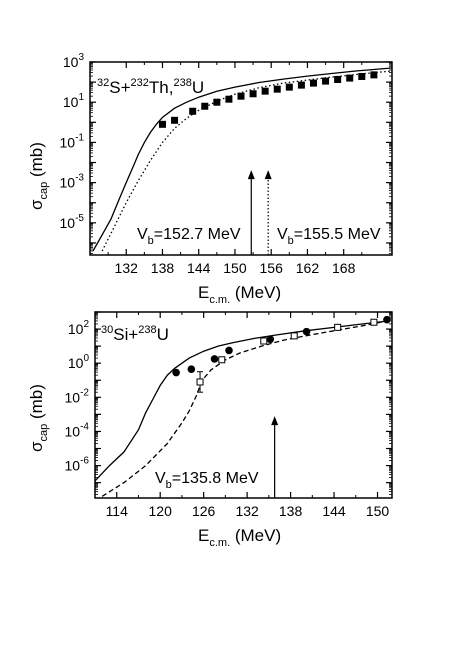  What do you see at coordinates (79, 328) in the screenshot?
I see `y-tick-label: 10²` at bounding box center [79, 328].